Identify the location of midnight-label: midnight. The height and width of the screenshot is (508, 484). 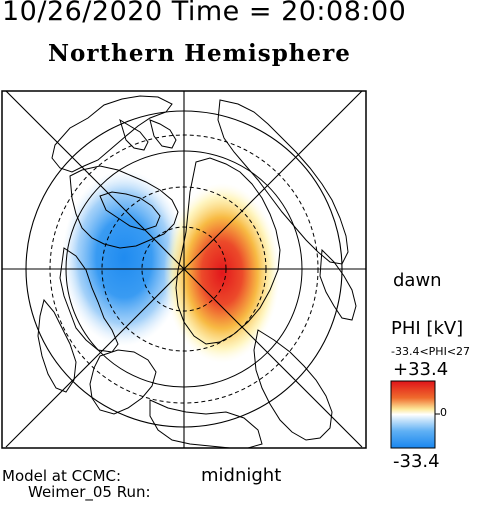
(241, 475).